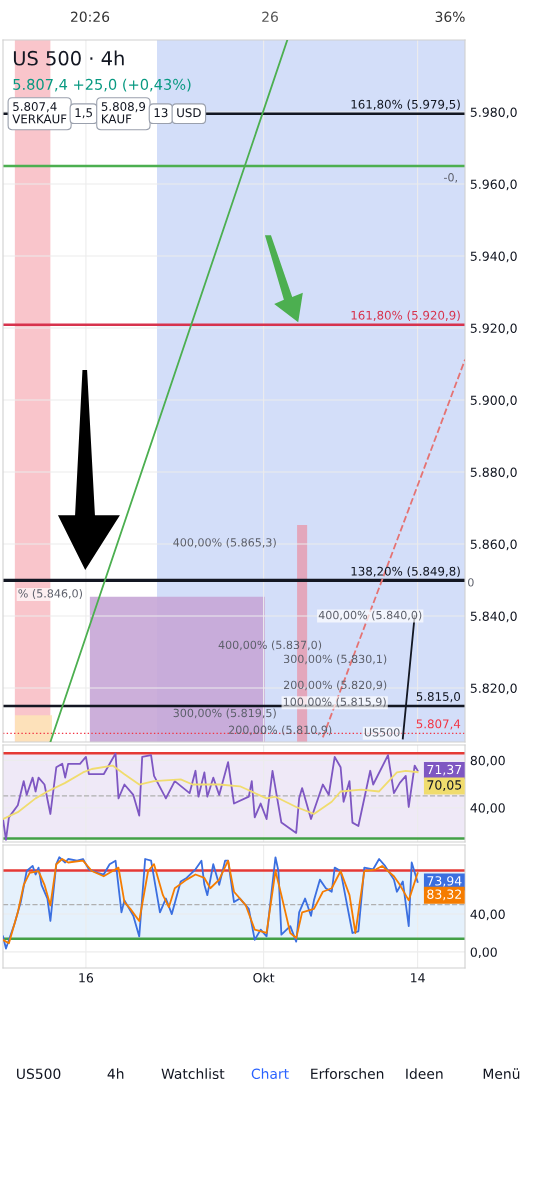  Describe the element at coordinates (438, 724) in the screenshot. I see `ref-line-label: 5.807,4` at that location.